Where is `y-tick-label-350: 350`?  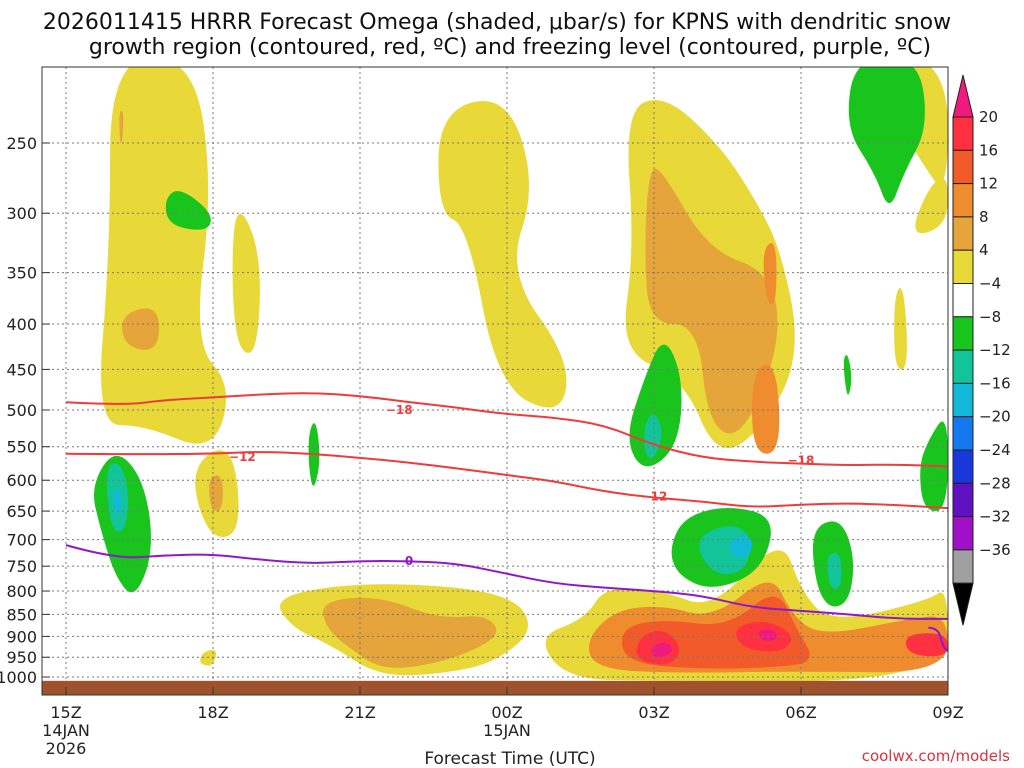 y-tick-label-350: 350 is located at coordinates (21, 273).